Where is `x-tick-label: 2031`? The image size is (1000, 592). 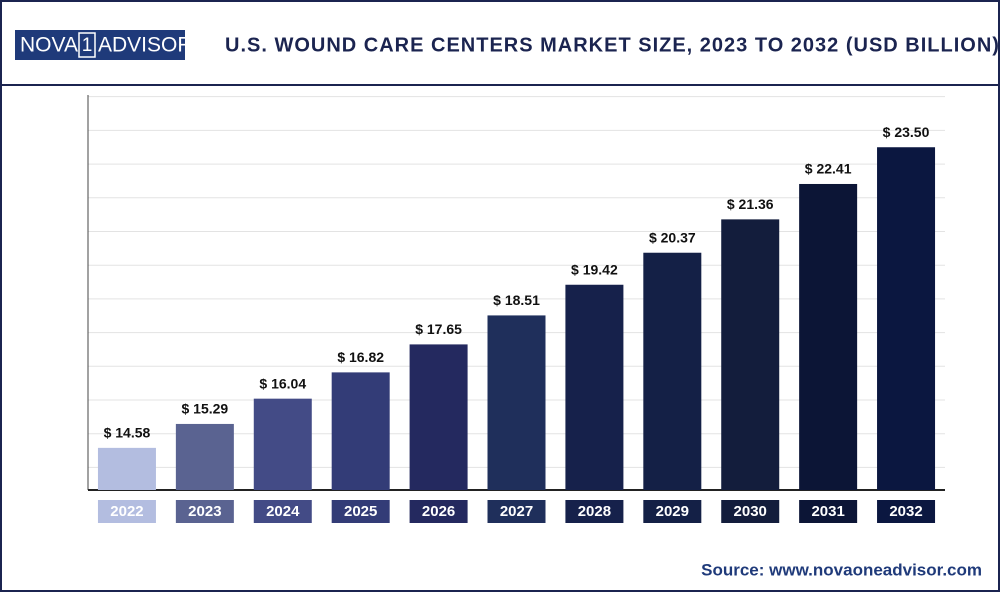 x-tick-label: 2031 is located at coordinates (827, 511).